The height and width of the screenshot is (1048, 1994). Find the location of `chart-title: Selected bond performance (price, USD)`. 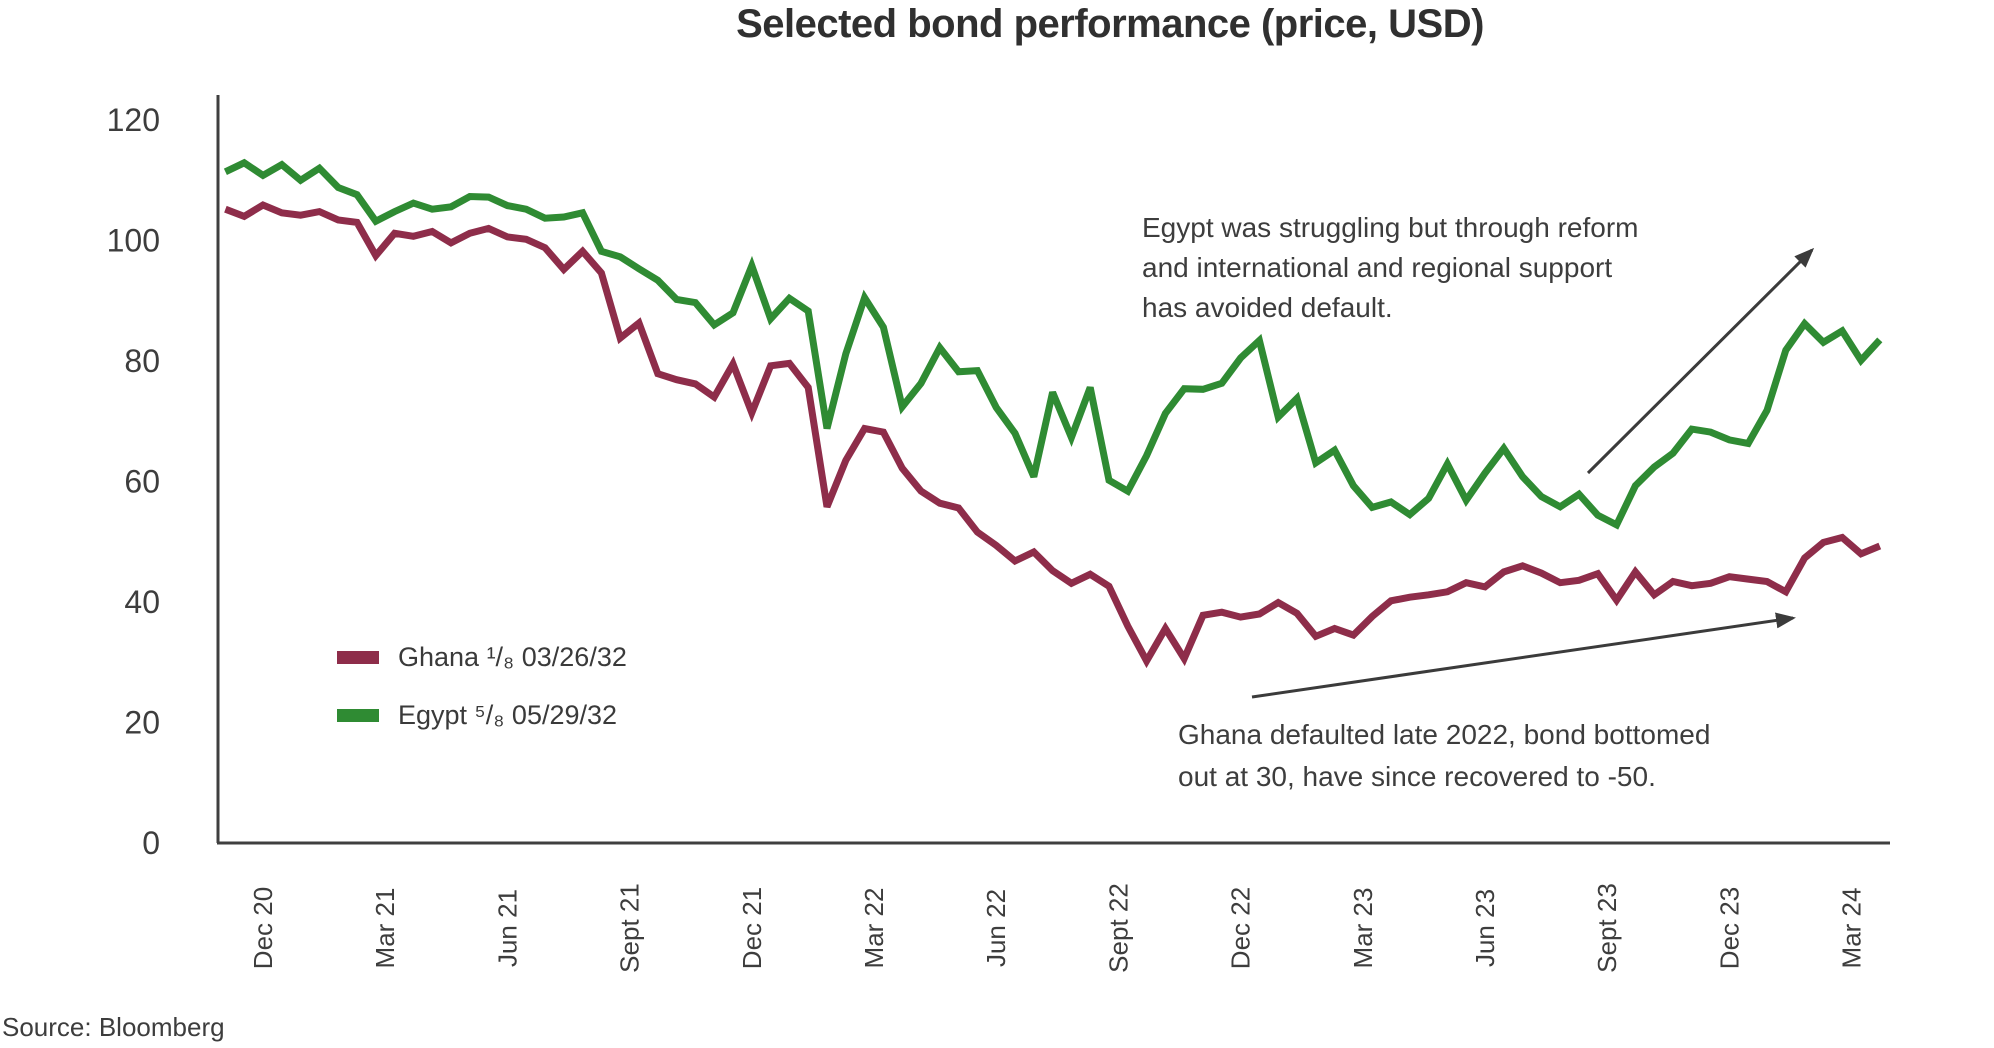

chart-title: Selected bond performance (price, USD) is located at coordinates (1110, 24).